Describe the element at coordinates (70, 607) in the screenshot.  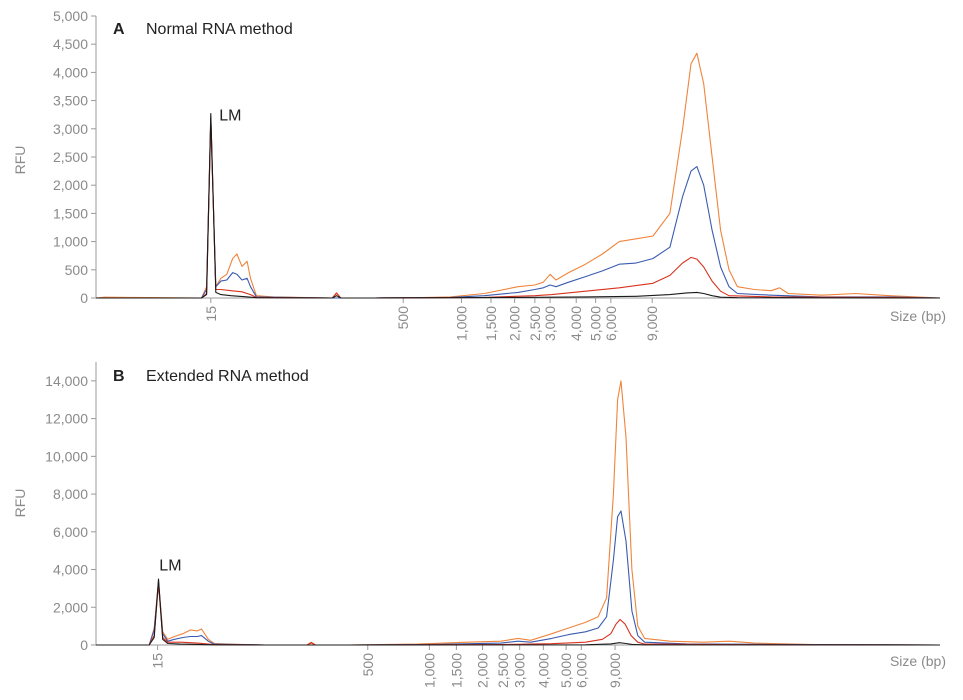
I see `panel-b-y-tick-label: 2,000` at that location.